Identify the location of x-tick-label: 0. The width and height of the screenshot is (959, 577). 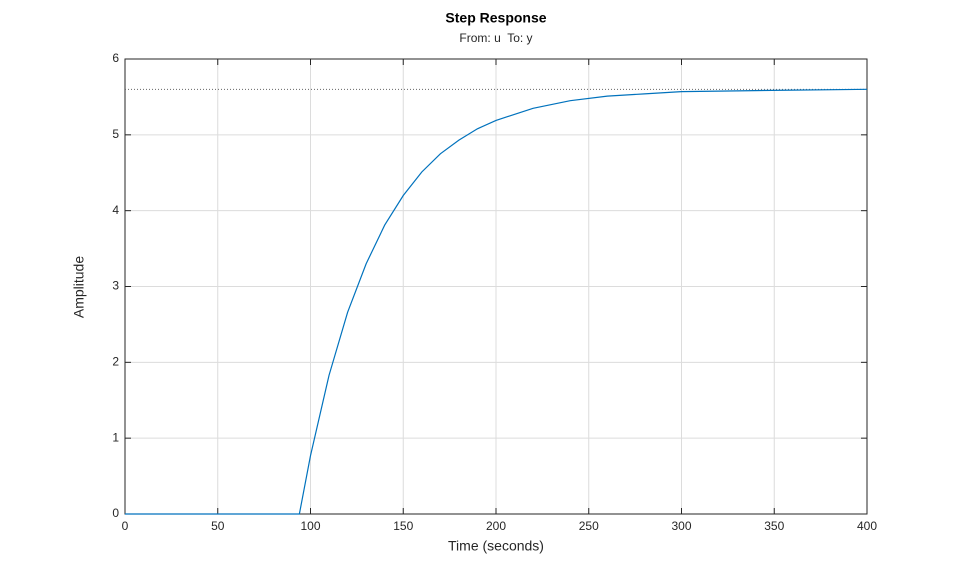
(125, 526).